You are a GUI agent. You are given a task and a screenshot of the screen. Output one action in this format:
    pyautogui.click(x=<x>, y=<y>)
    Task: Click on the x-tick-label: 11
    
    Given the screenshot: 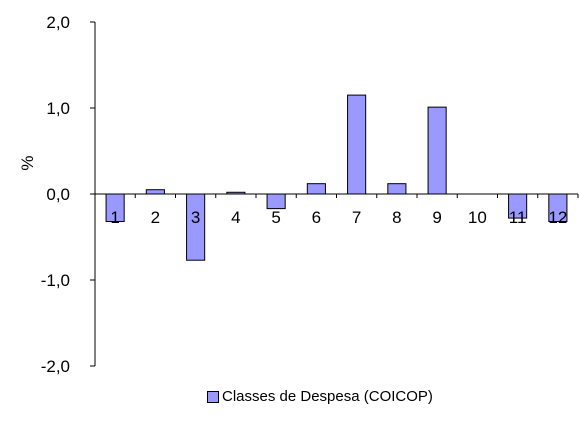 What is the action you would take?
    pyautogui.click(x=518, y=217)
    